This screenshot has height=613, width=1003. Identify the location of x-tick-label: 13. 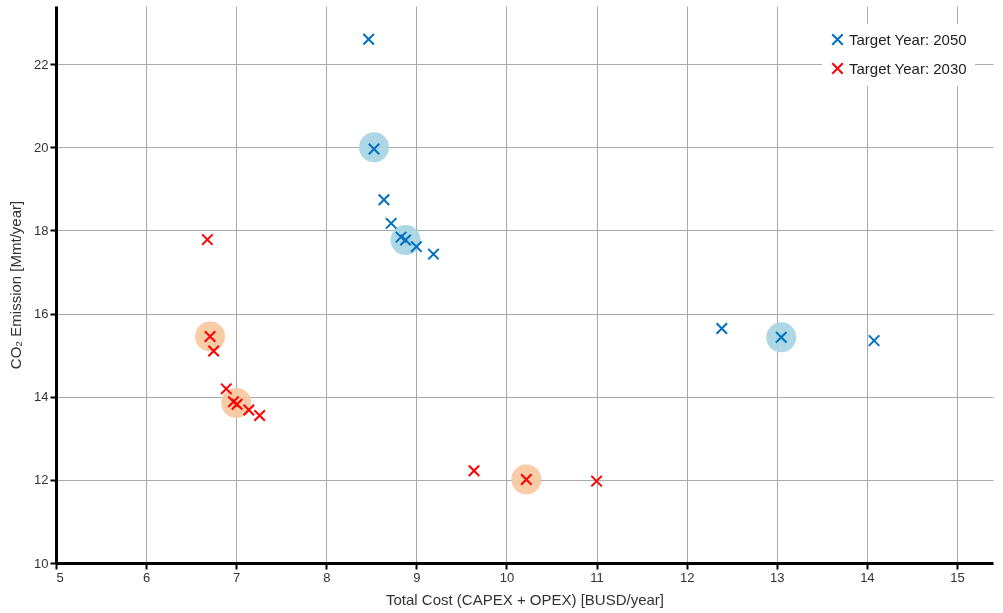
(777, 577).